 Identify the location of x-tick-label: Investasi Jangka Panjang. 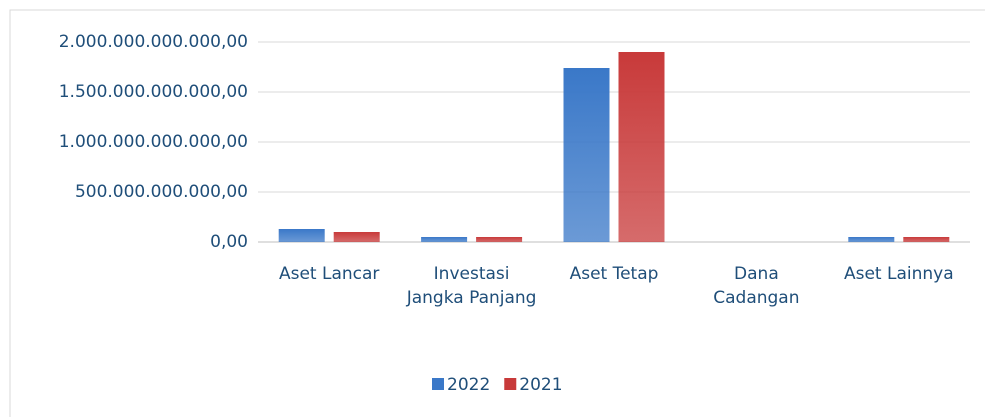
(471, 286).